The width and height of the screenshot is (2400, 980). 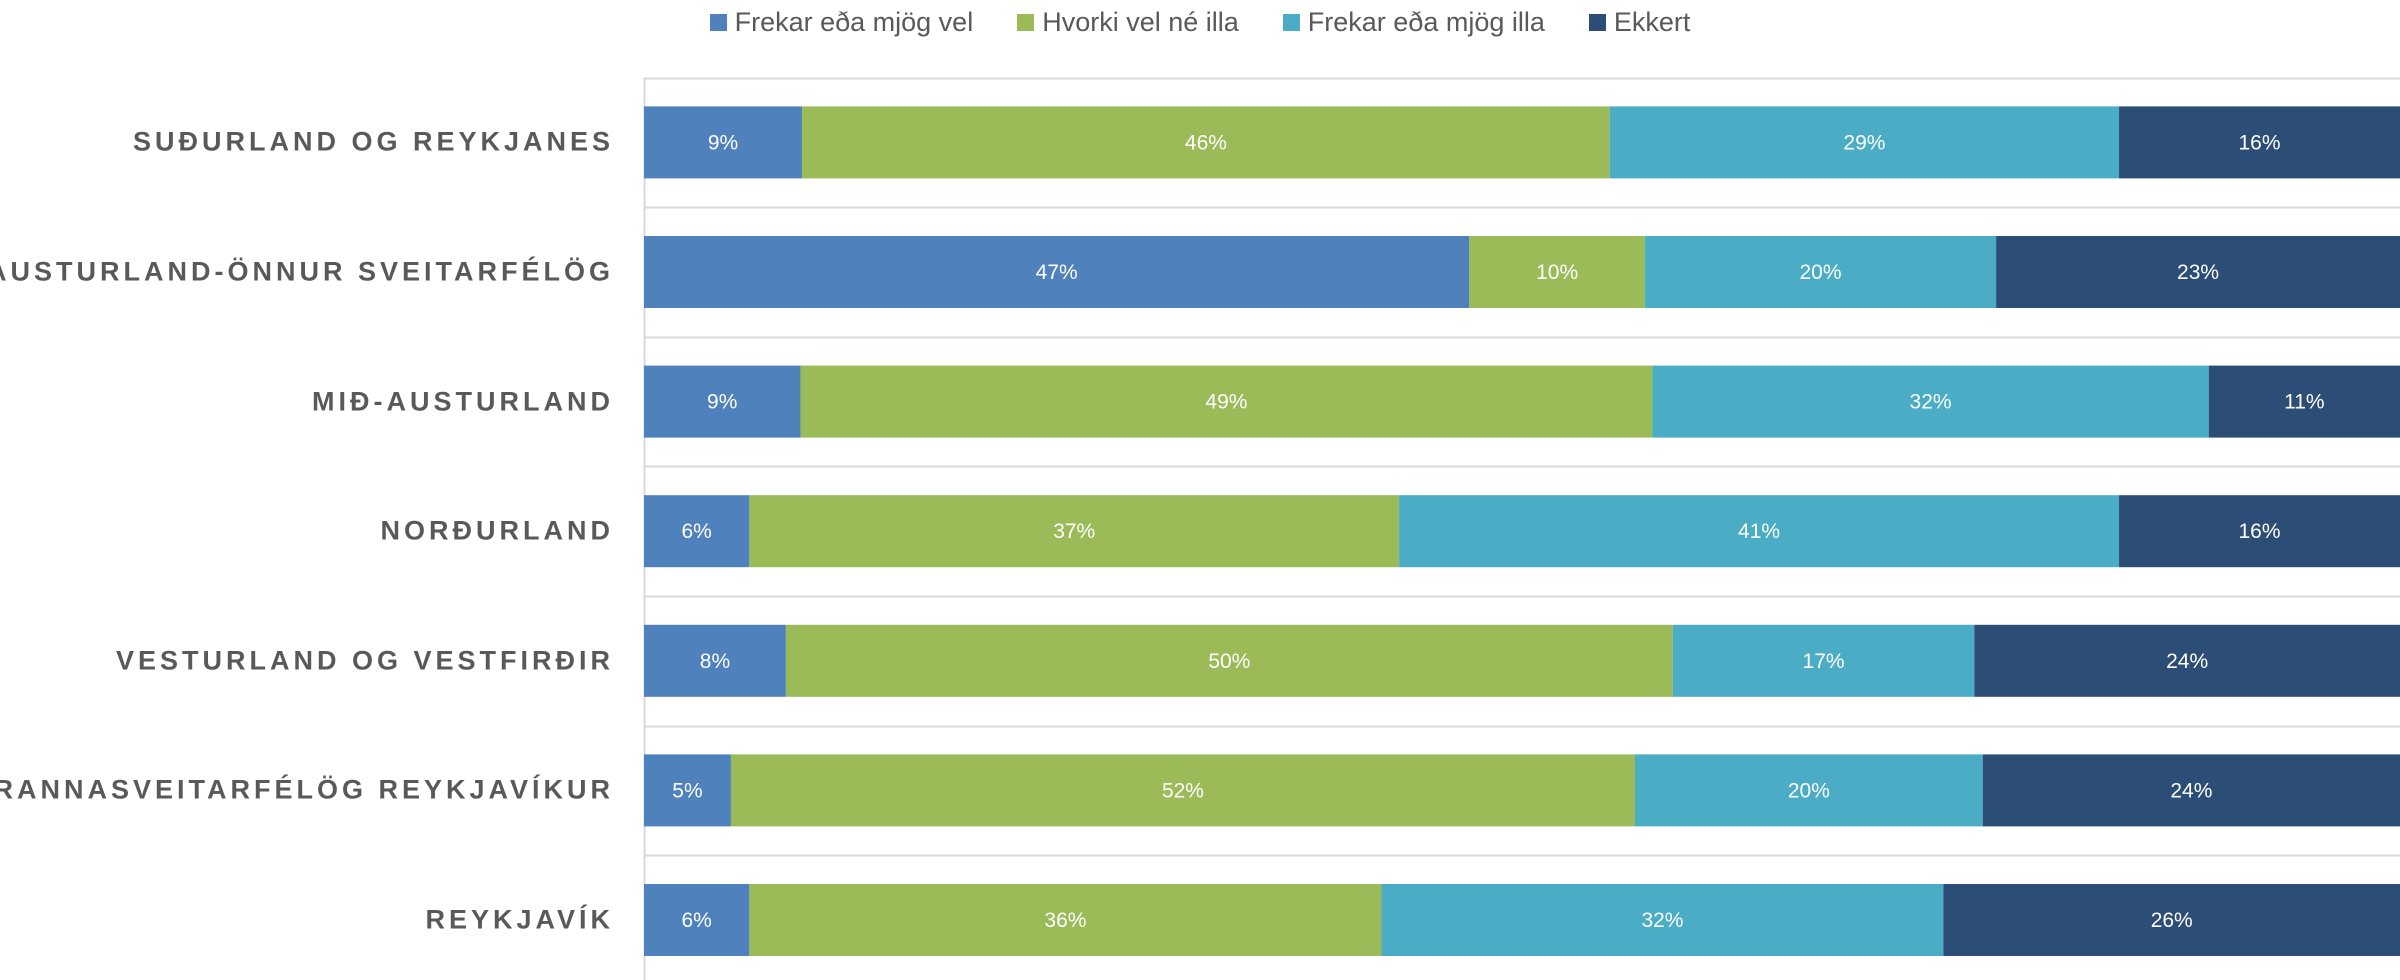 I want to click on bar-segment-row3-series4, so click(x=2304, y=401).